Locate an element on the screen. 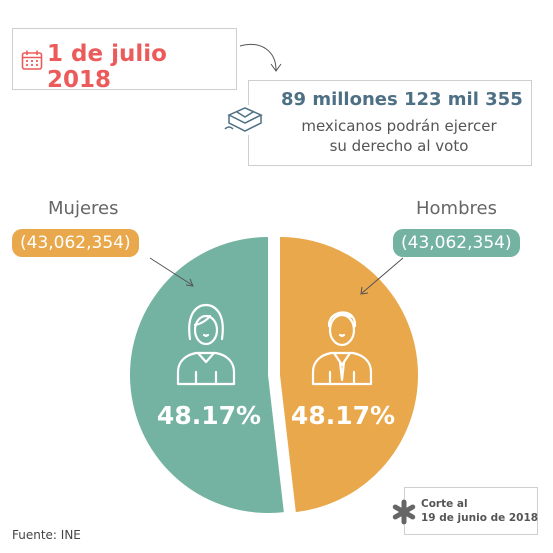 The height and width of the screenshot is (553, 553). women-count-pill: (43,062,354) is located at coordinates (75, 243).